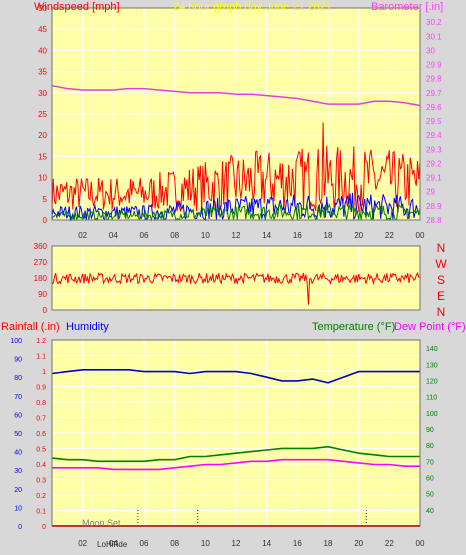  I want to click on humidity-axis-ticks: 0 10 20 30 40 50 60 70 80 90 100, so click(16, 434).